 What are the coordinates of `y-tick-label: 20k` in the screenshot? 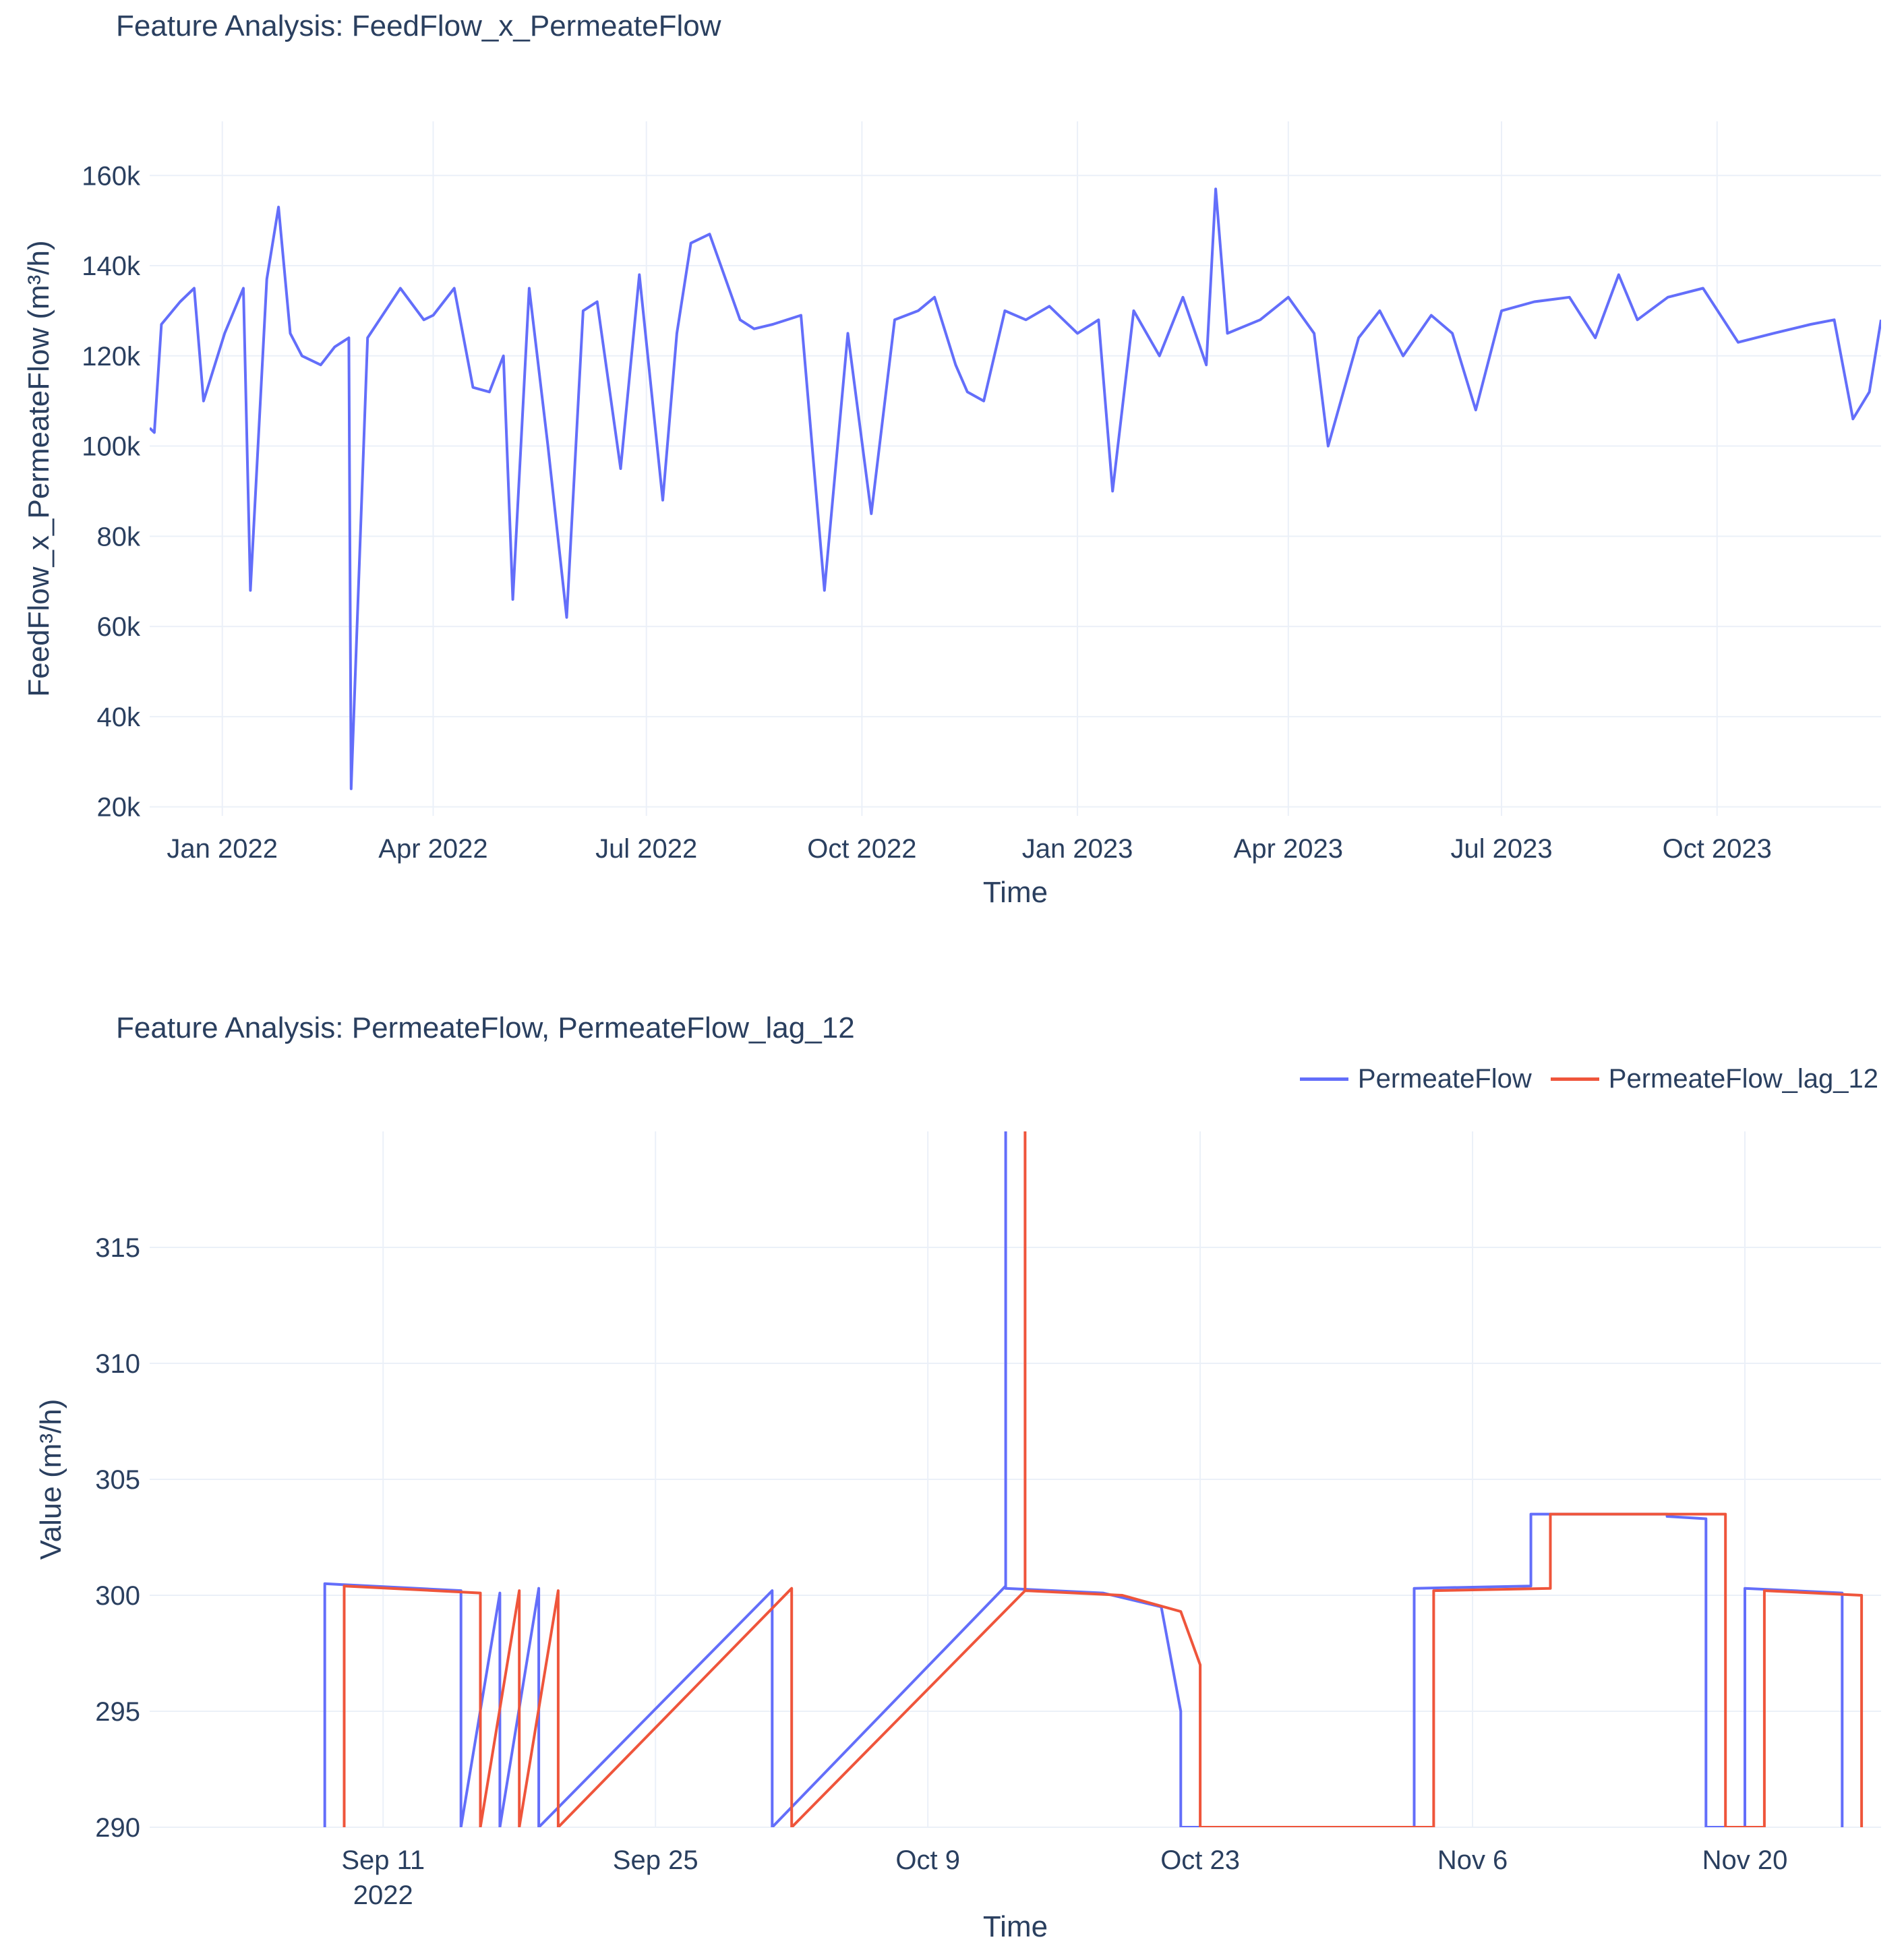 It's located at (119, 808).